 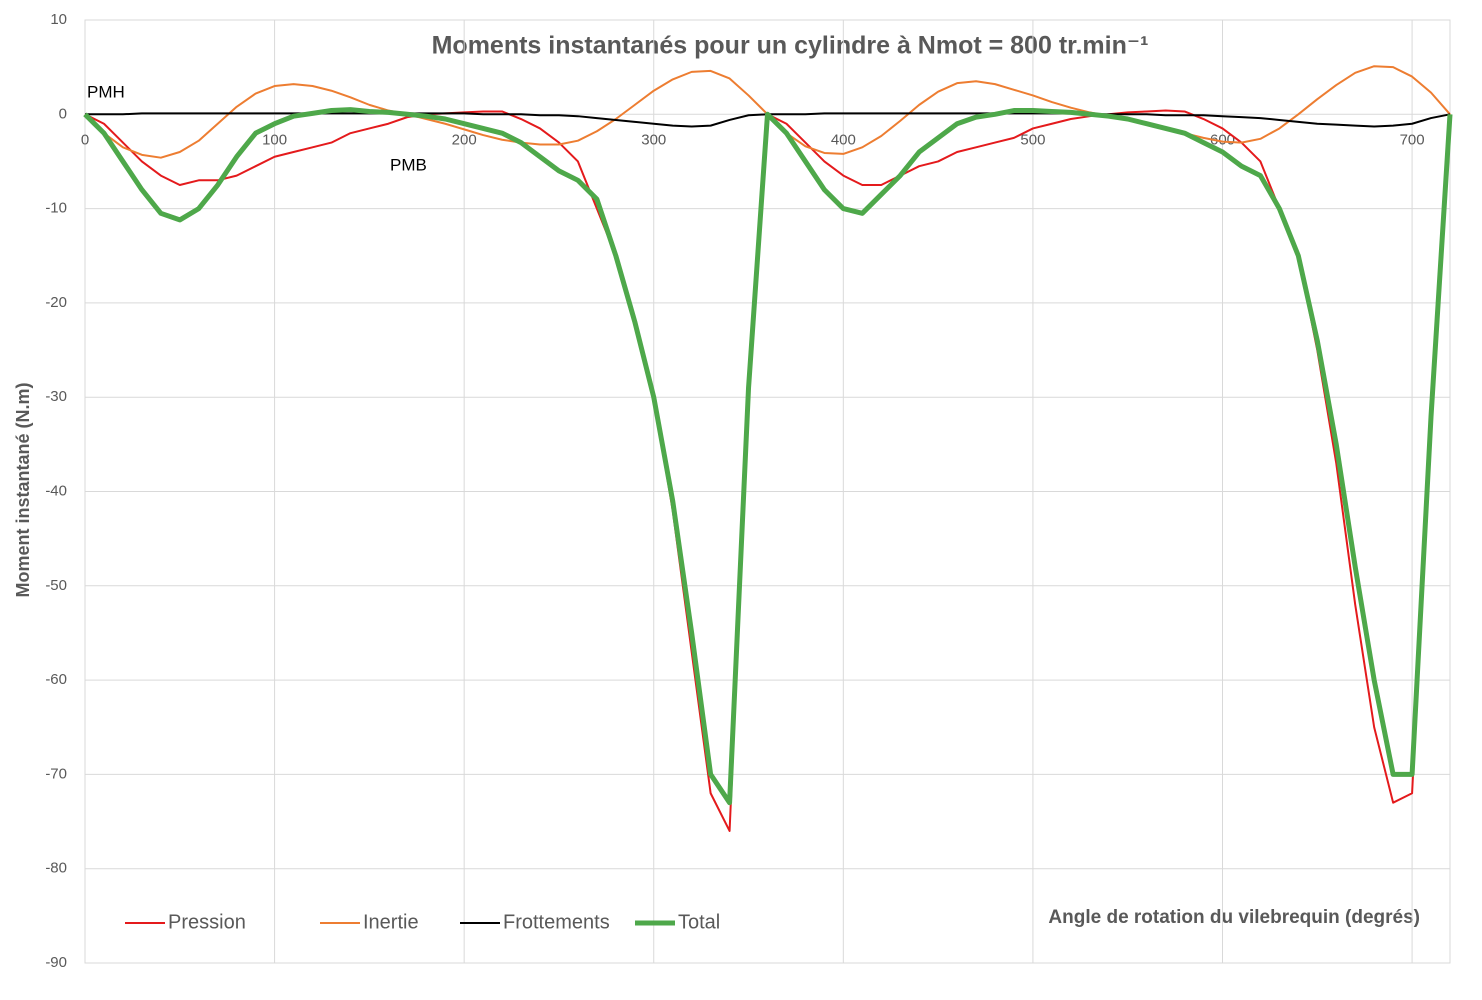 What do you see at coordinates (556, 922) in the screenshot?
I see `legend-label: Frottements` at bounding box center [556, 922].